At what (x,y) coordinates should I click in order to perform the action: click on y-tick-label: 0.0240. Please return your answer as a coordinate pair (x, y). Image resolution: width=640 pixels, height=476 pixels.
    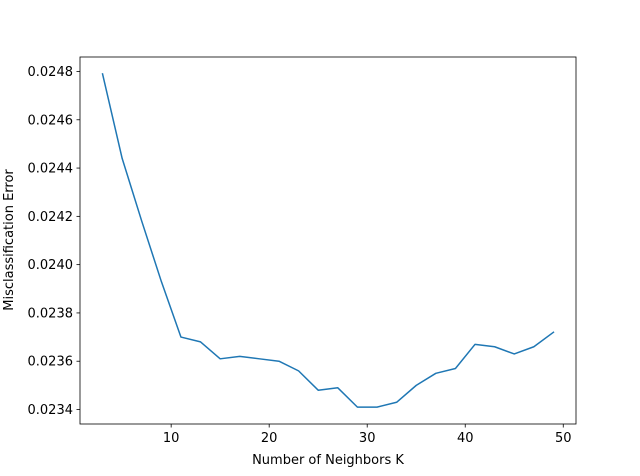
    Looking at the image, I should click on (51, 265).